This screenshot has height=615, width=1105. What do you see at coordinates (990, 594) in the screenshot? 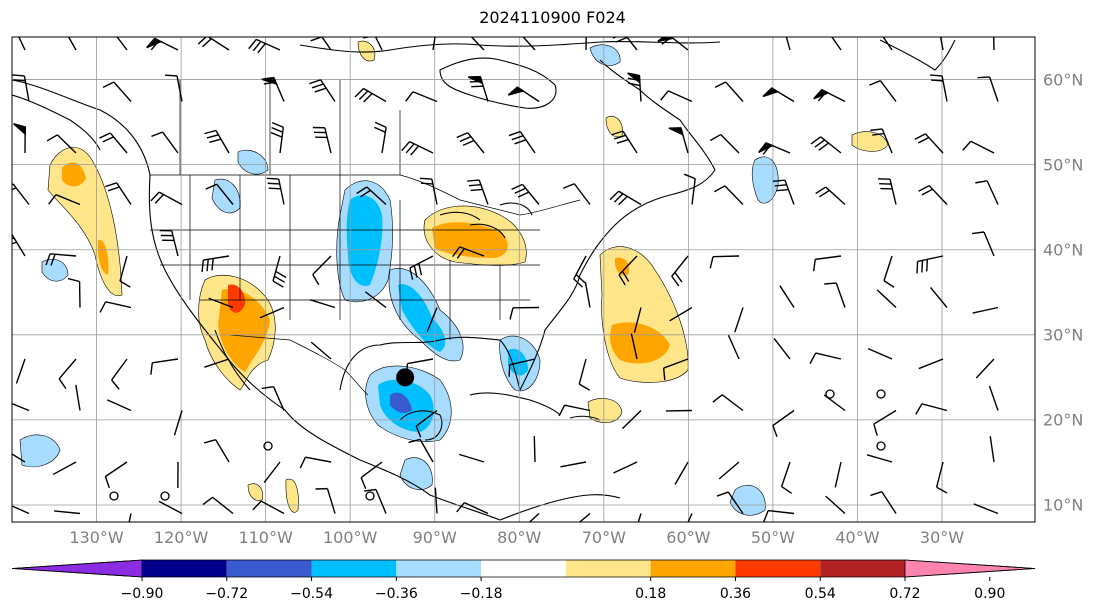
I see `colorbar-tick-label: 0.90` at bounding box center [990, 594].